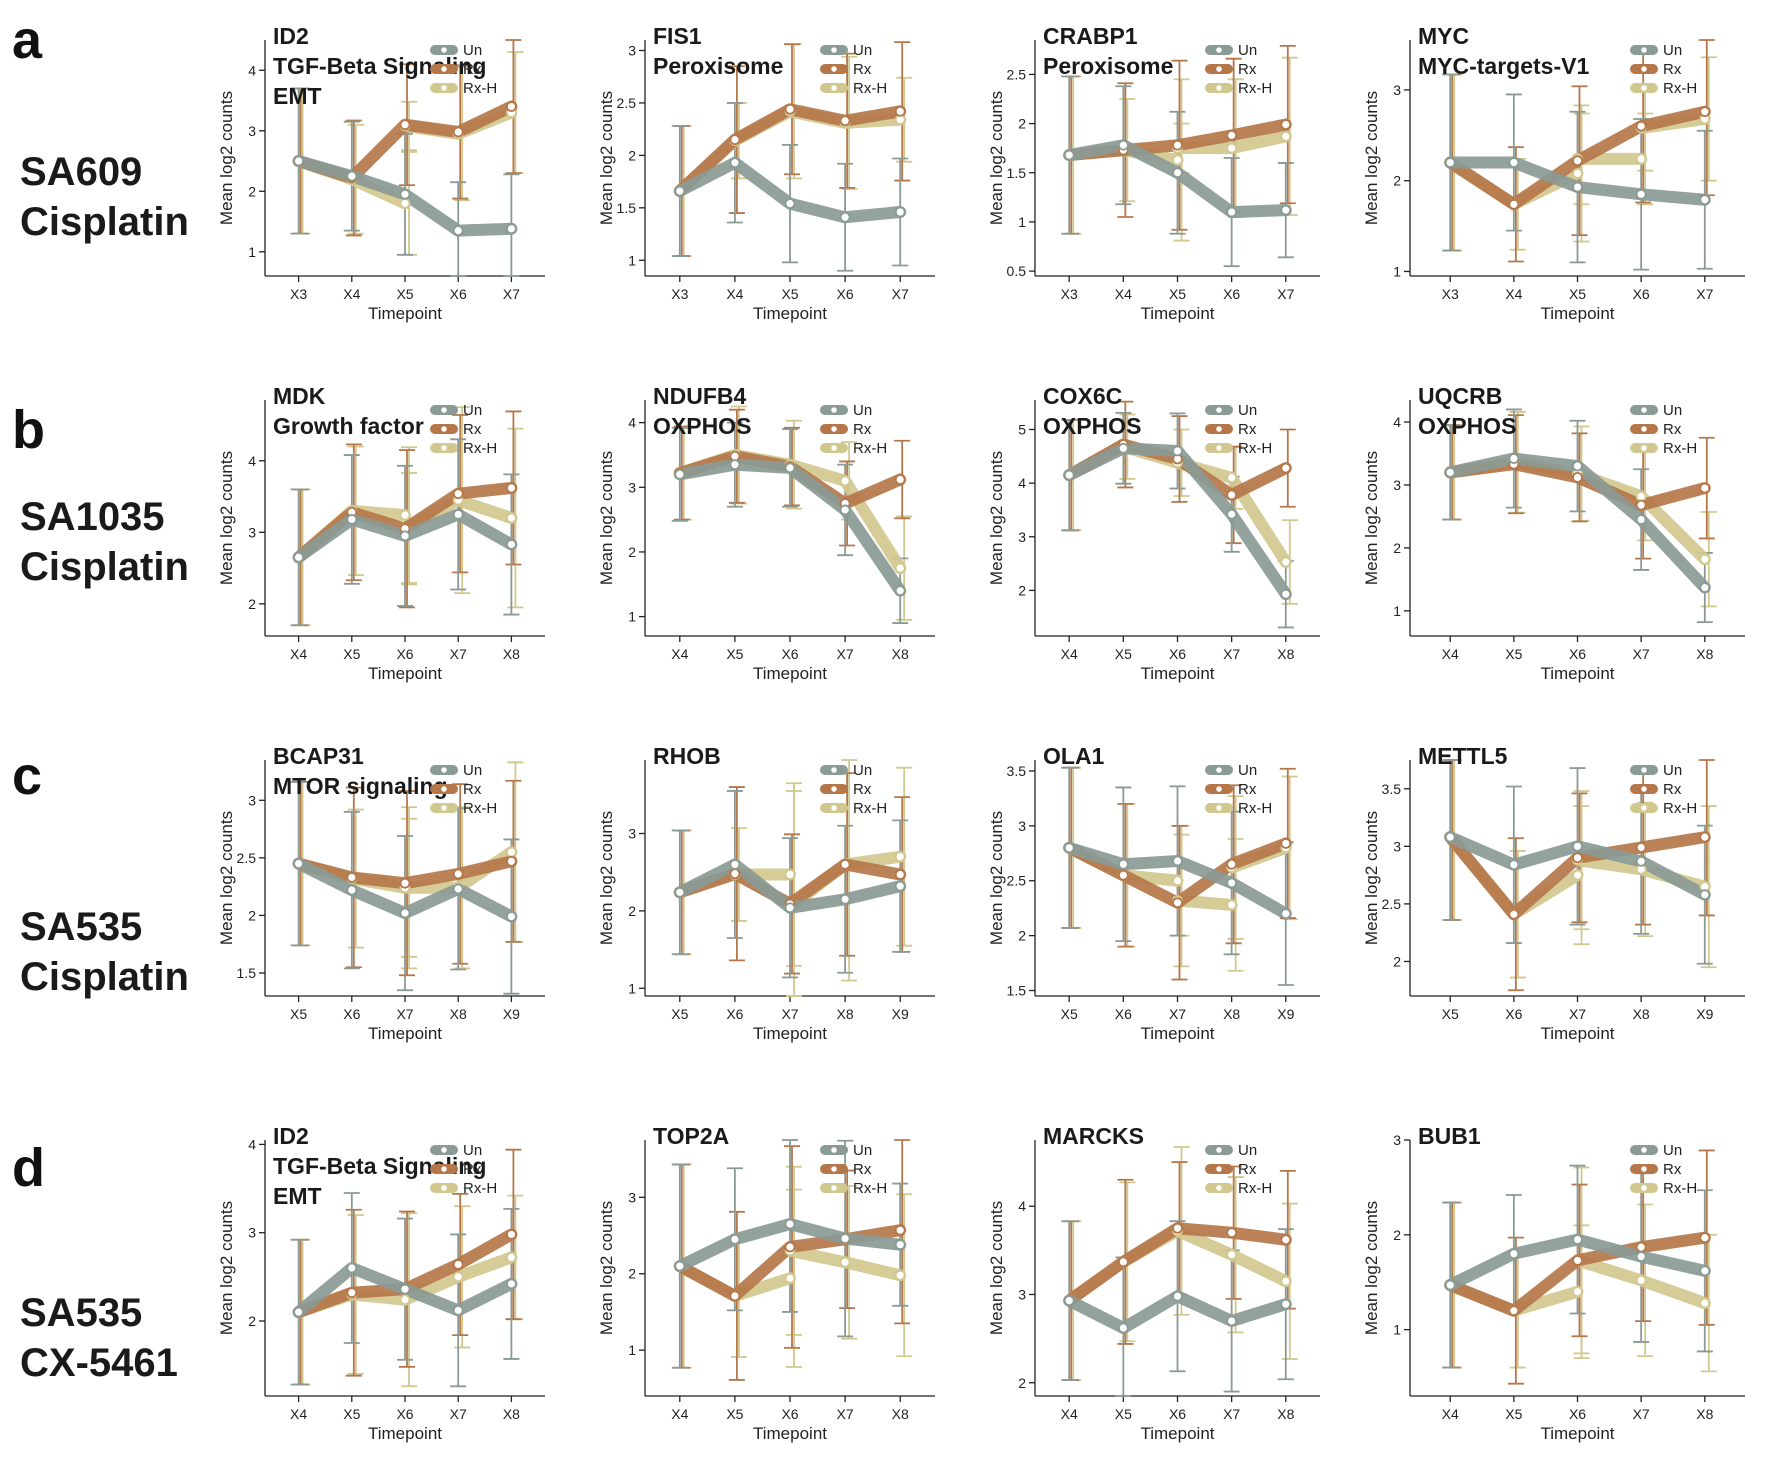 The height and width of the screenshot is (1484, 1765). Describe the element at coordinates (900, 1014) in the screenshot. I see `x-tick-label: X9` at that location.